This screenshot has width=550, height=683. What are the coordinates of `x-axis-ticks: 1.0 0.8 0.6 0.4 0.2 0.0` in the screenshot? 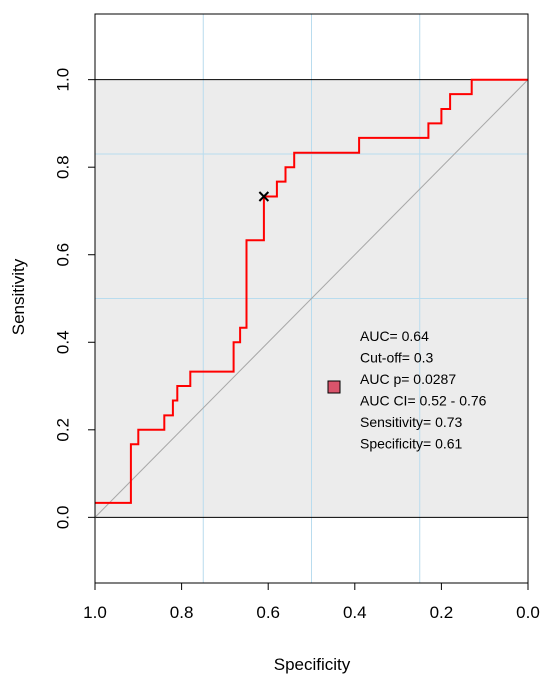 It's located at (311, 602).